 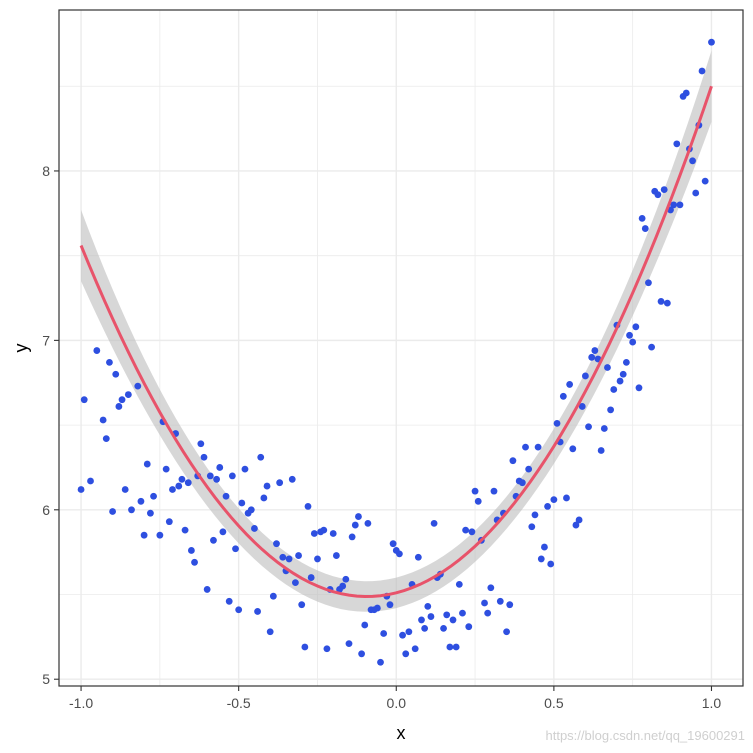 I want to click on y-tick-label: 5, so click(x=46, y=679).